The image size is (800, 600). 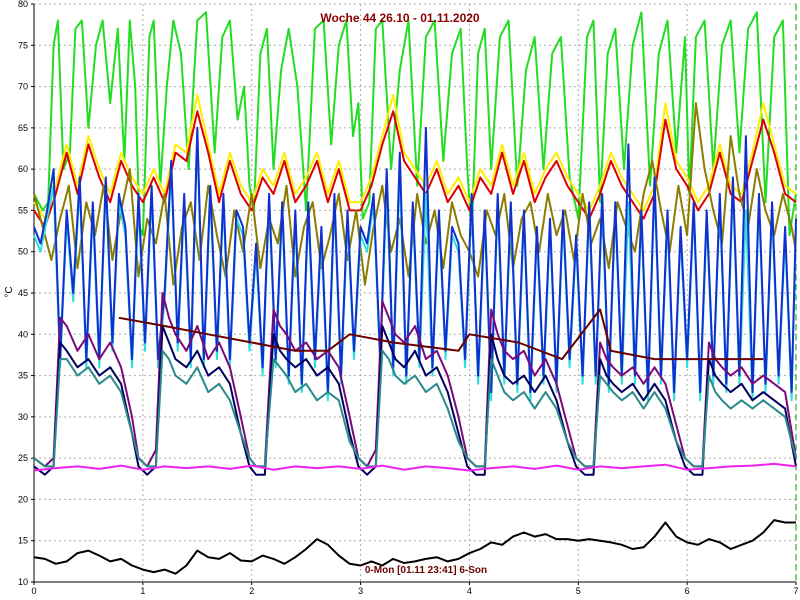 I want to click on x-tick-label: 7, so click(x=795, y=591).